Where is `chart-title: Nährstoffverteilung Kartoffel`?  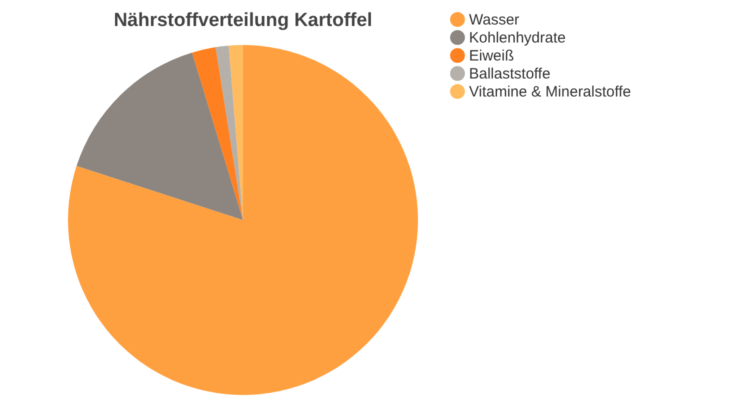
chart-title: Nährstoffverteilung Kartoffel is located at coordinates (243, 20).